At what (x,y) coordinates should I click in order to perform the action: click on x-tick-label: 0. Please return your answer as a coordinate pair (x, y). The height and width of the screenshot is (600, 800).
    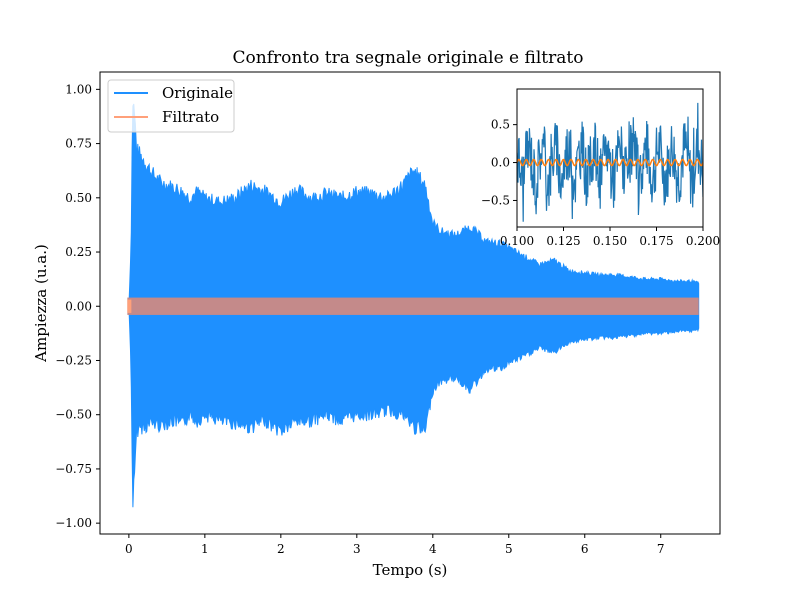
    Looking at the image, I should click on (129, 549).